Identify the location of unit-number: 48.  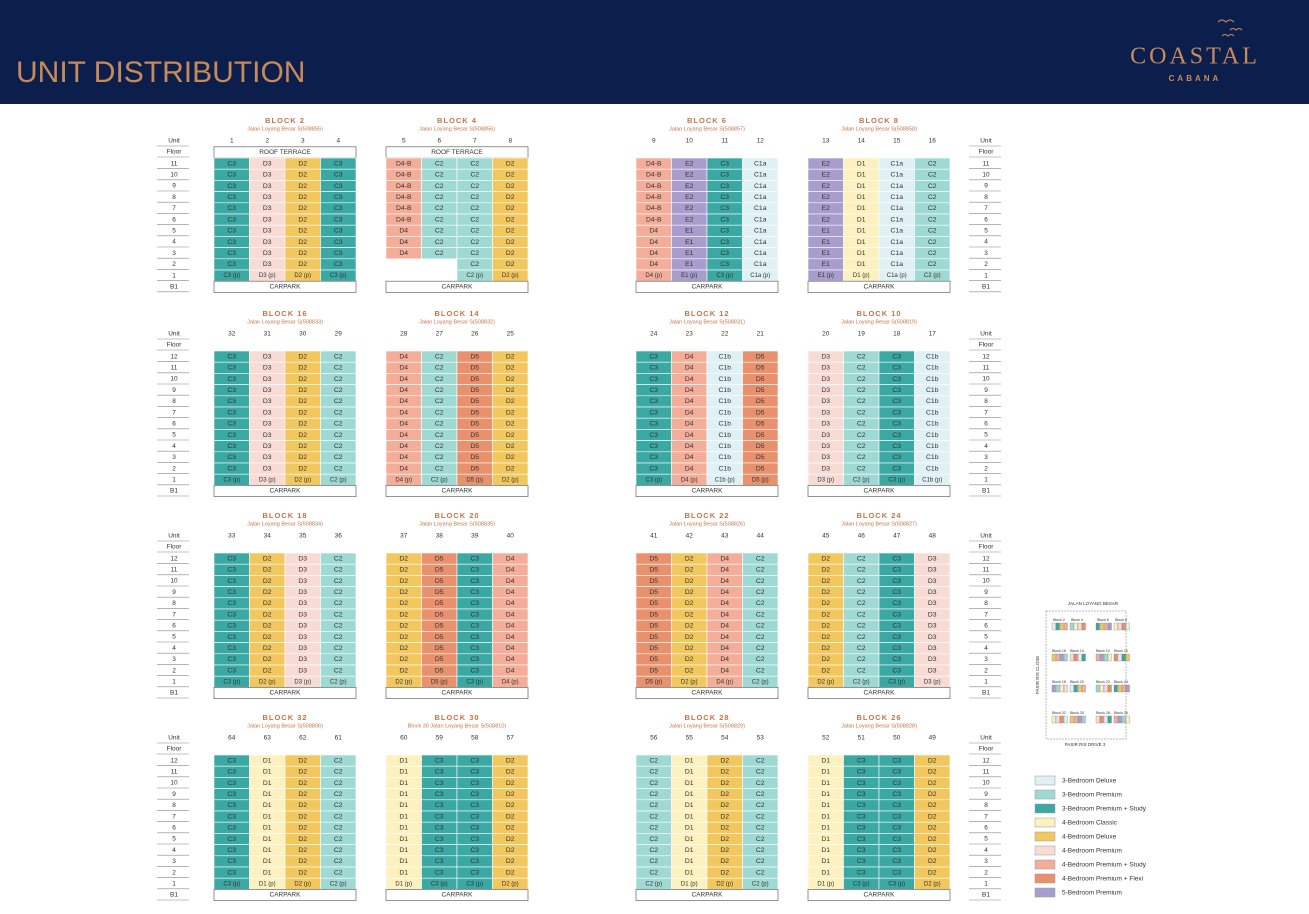
(933, 536).